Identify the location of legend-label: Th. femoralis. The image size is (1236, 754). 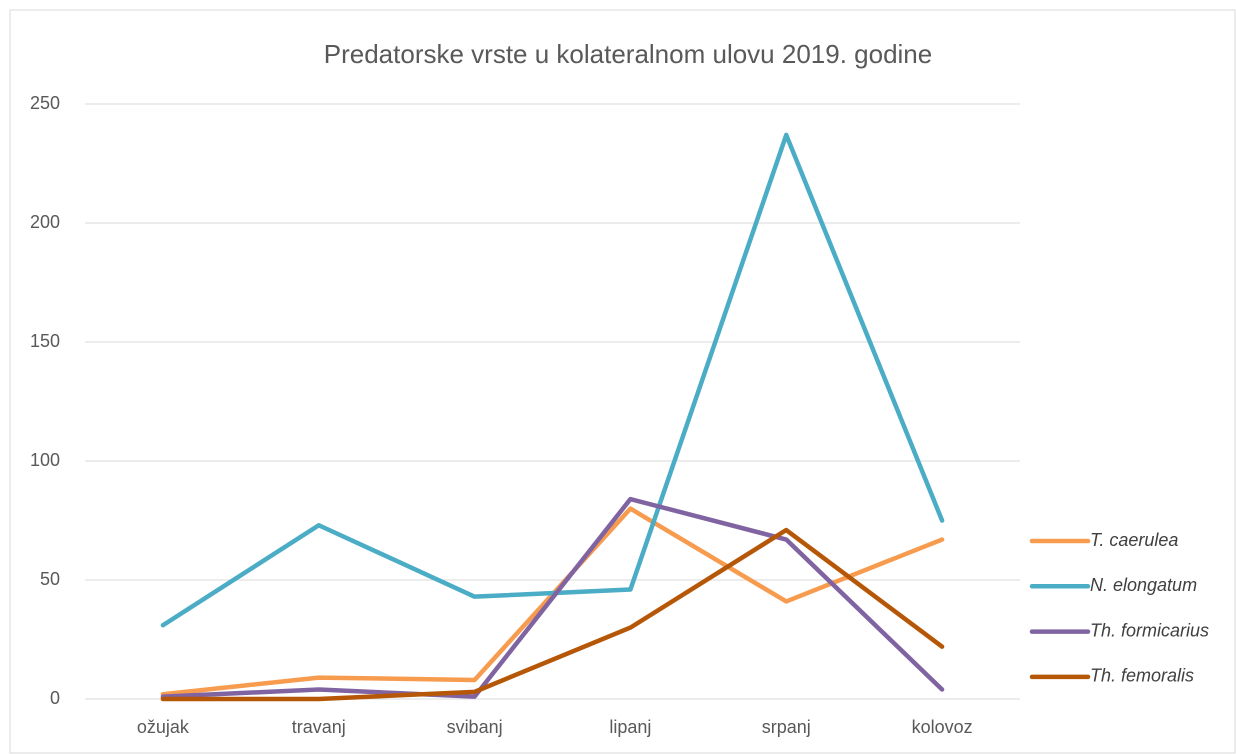
(1142, 676).